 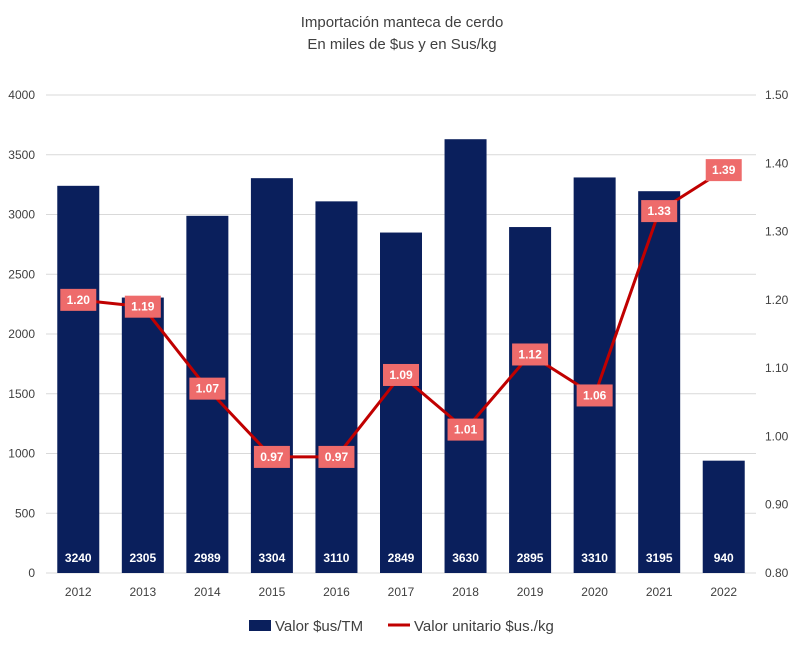 I want to click on bar-value-label: 2989, so click(x=207, y=558).